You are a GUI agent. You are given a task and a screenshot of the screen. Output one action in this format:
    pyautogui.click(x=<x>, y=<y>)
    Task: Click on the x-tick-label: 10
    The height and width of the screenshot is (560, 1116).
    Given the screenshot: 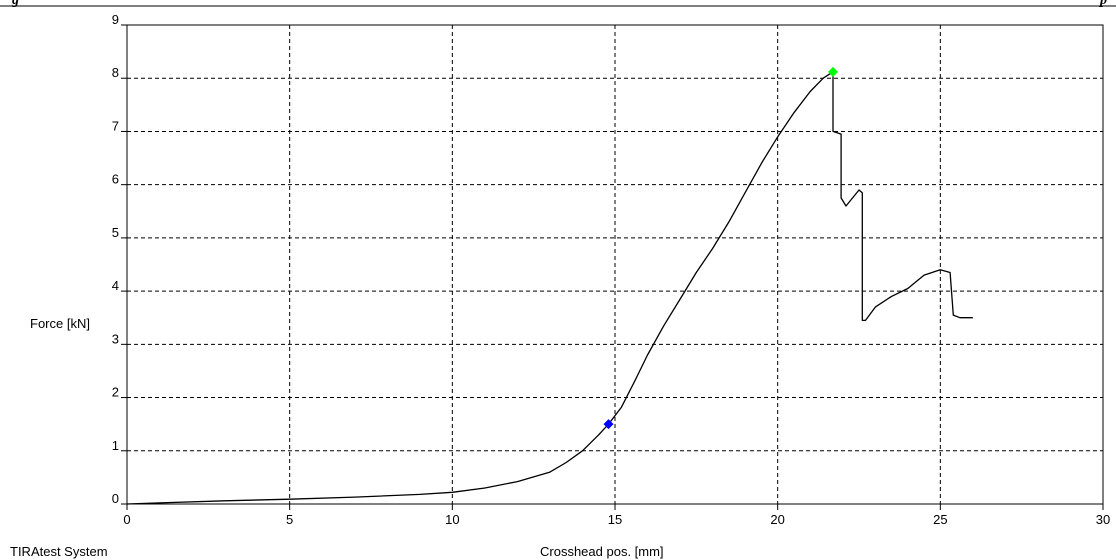 What is the action you would take?
    pyautogui.click(x=452, y=519)
    